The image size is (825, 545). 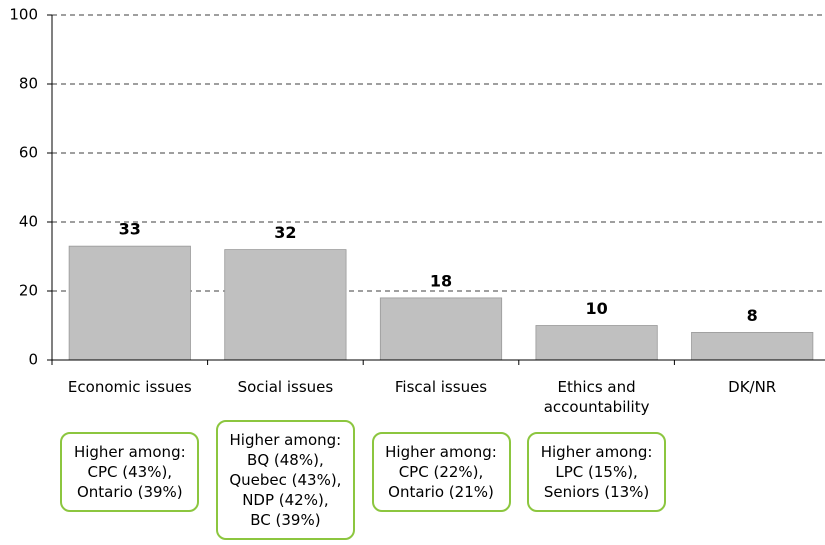 I want to click on annotation-box: Higher among: CPC (43%), Ontario (39%), so click(x=130, y=472).